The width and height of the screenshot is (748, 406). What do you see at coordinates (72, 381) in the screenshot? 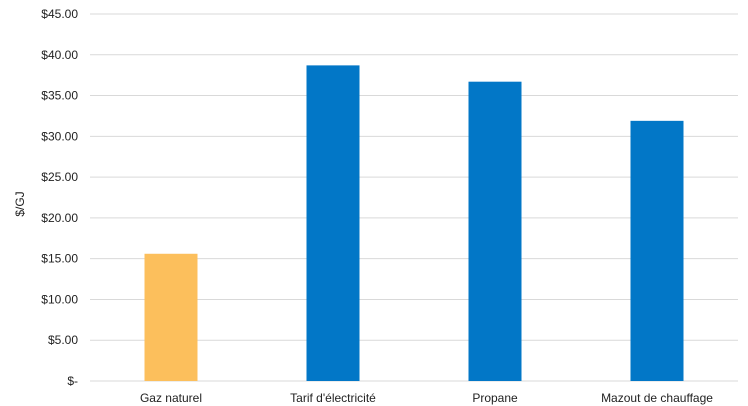
I see `y-tick-label: $-` at bounding box center [72, 381].